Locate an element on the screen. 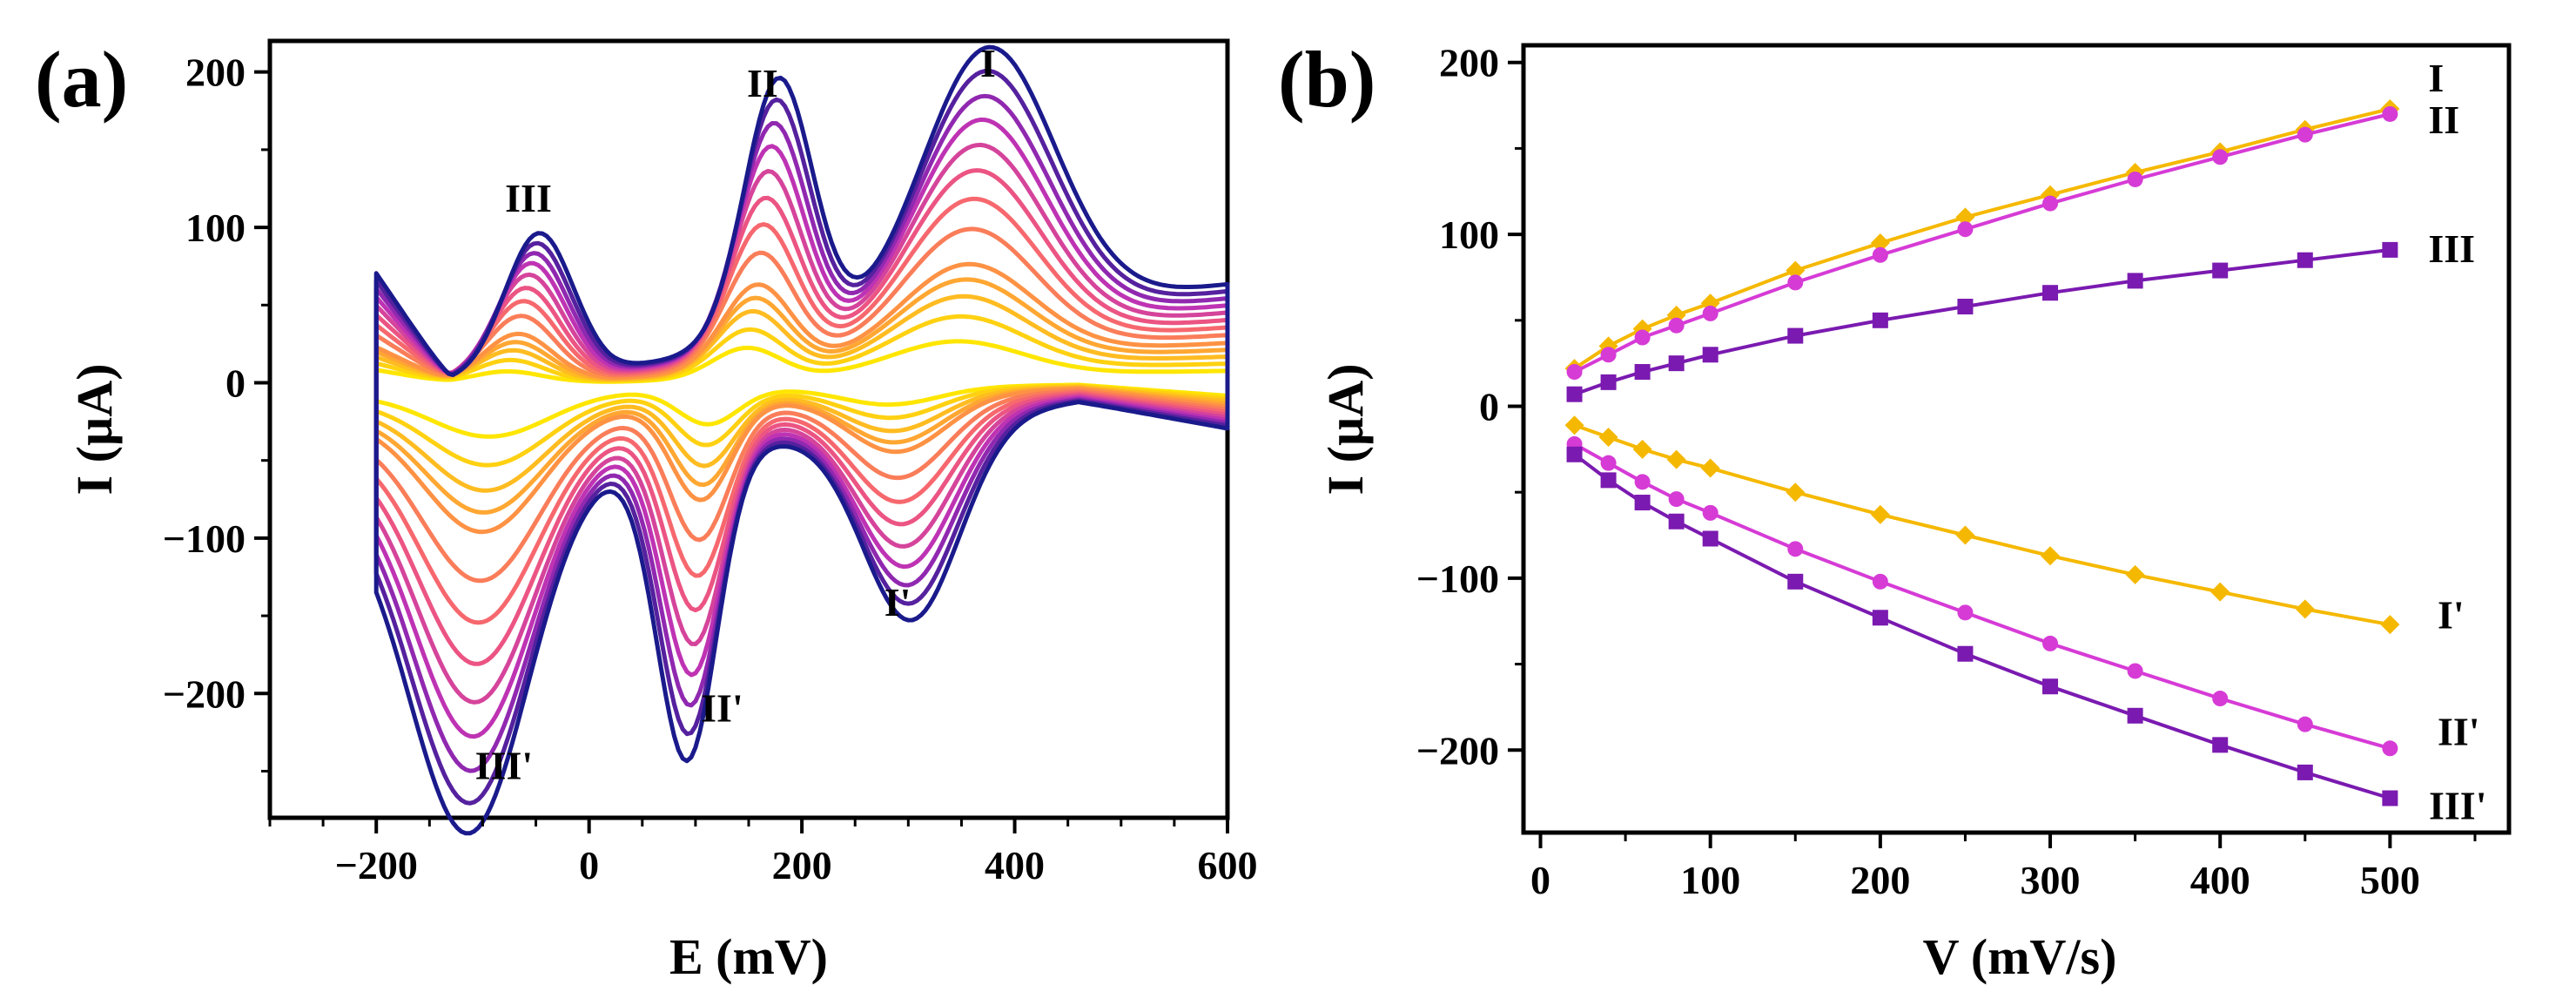  panel-a-x-ticks: −200 0 200 400 600 is located at coordinates (763, 852).